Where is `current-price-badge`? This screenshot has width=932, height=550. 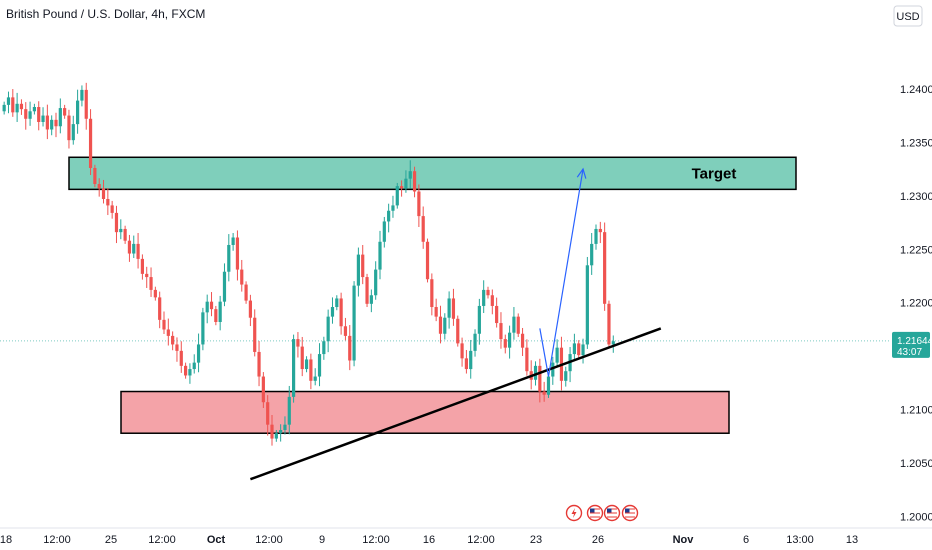 current-price-badge is located at coordinates (911, 344).